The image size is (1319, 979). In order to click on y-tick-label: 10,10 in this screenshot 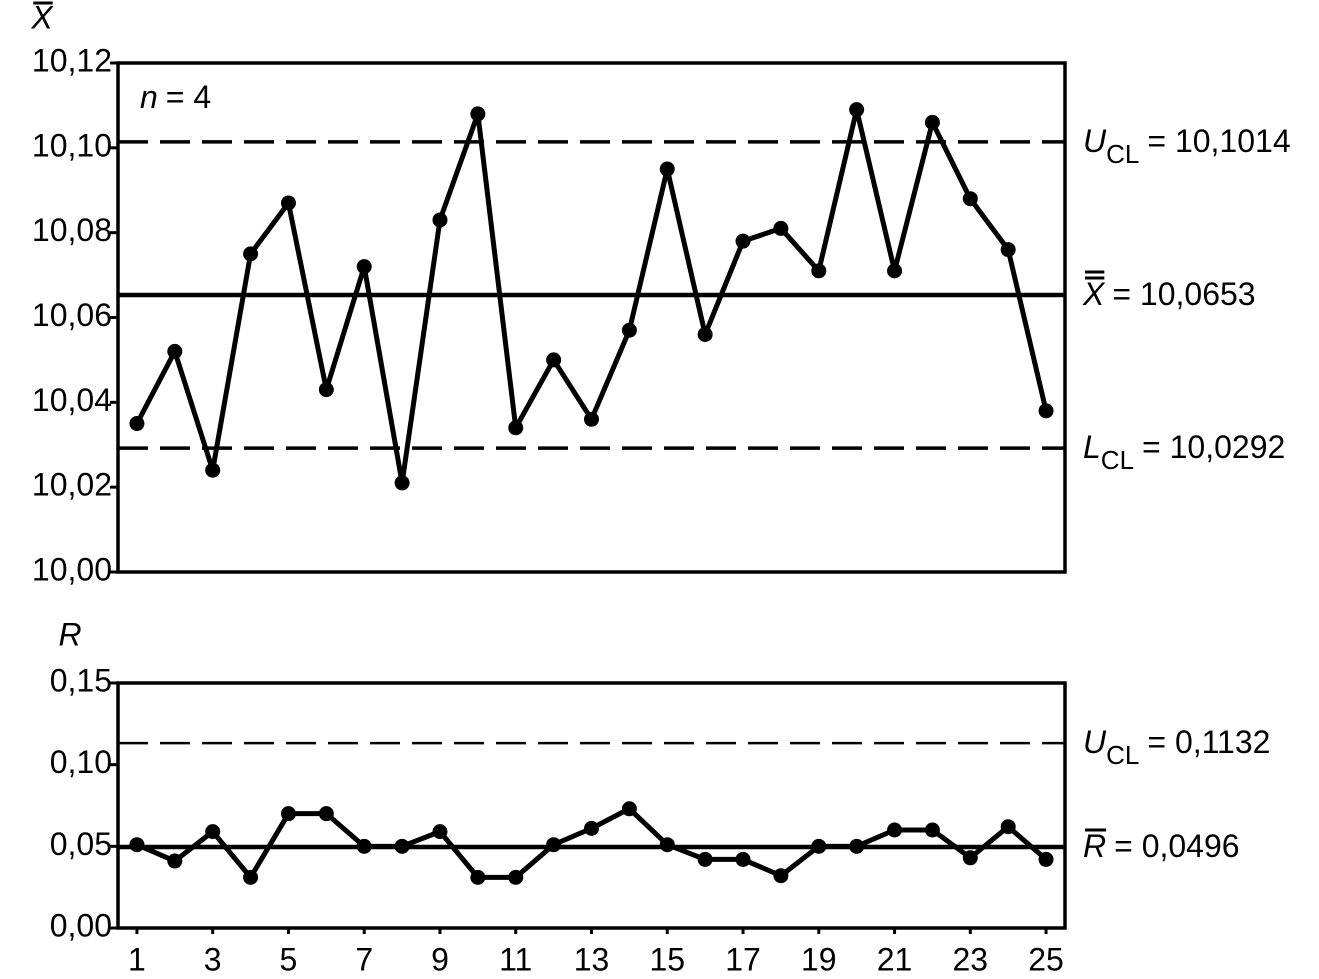, I will do `click(72, 145)`.